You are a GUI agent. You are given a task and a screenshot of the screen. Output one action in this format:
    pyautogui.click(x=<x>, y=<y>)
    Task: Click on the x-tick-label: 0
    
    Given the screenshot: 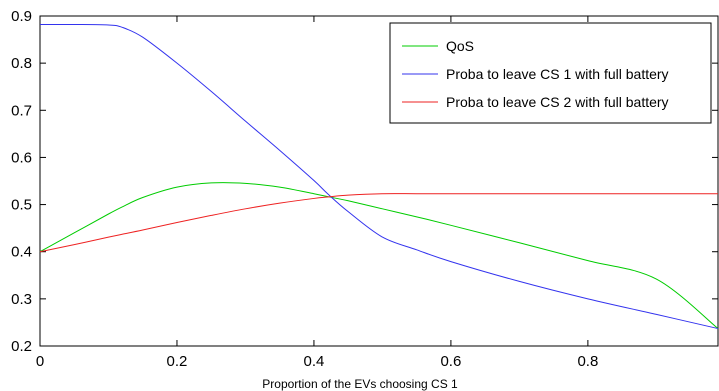 What is the action you would take?
    pyautogui.click(x=40, y=361)
    